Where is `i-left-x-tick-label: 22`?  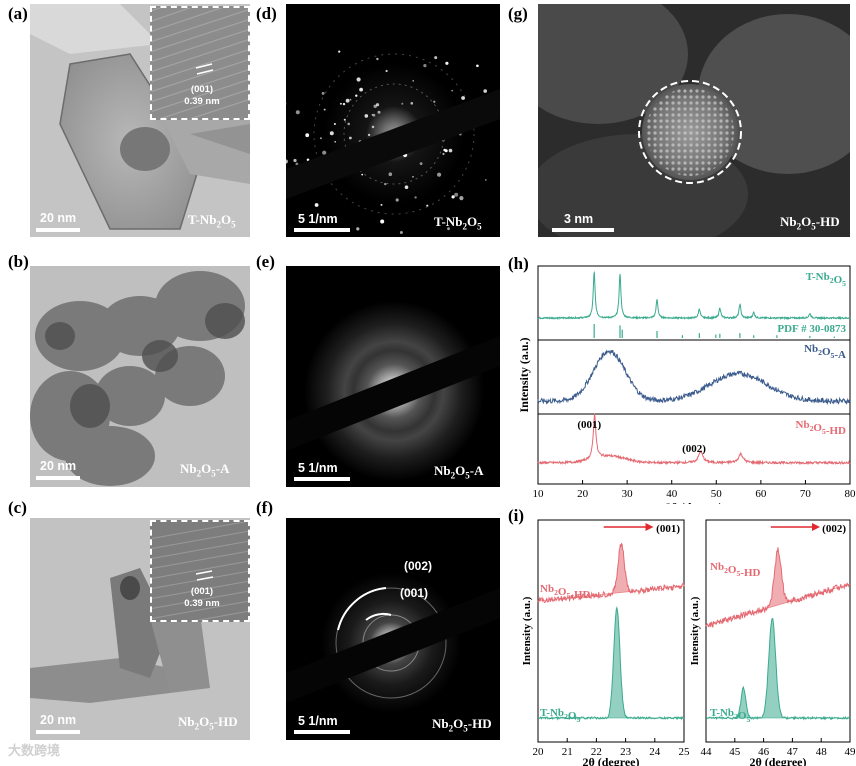 i-left-x-tick-label: 22 is located at coordinates (596, 752).